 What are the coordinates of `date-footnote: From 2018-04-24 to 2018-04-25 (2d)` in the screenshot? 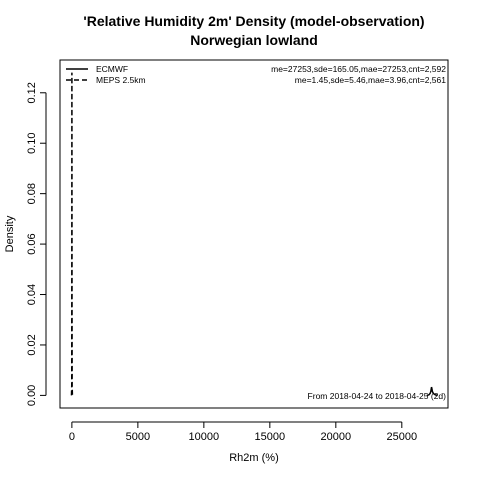 It's located at (377, 396).